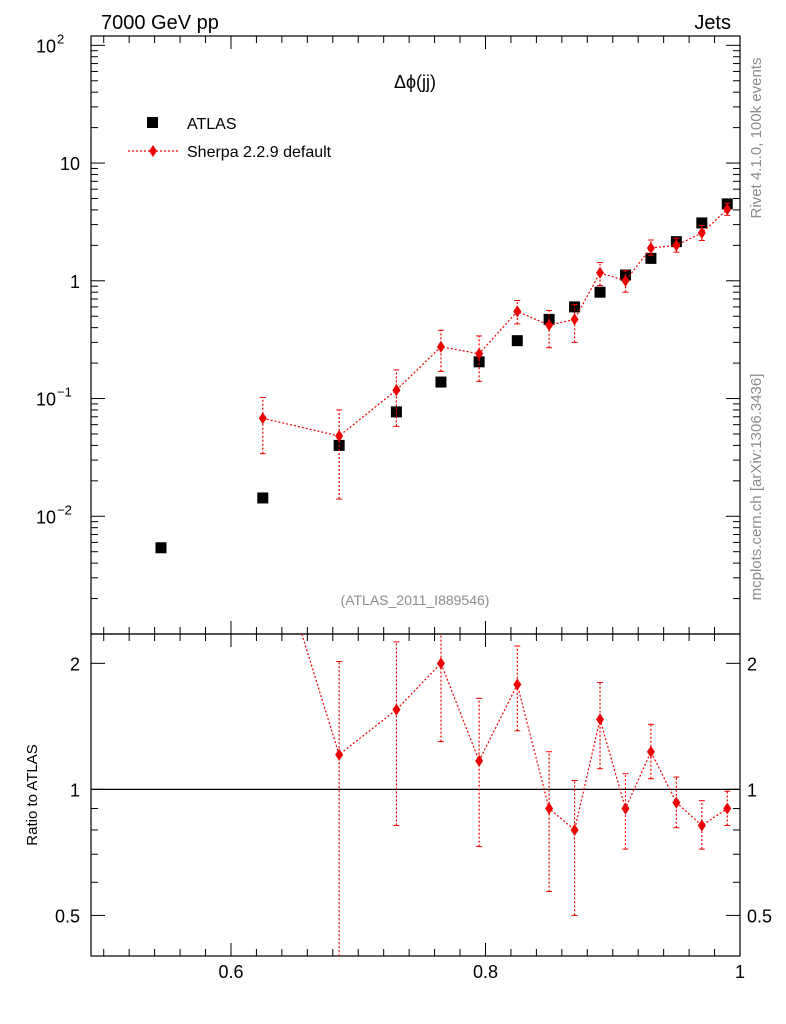 The height and width of the screenshot is (1024, 786). I want to click on ratio-line, so click(514, 733).